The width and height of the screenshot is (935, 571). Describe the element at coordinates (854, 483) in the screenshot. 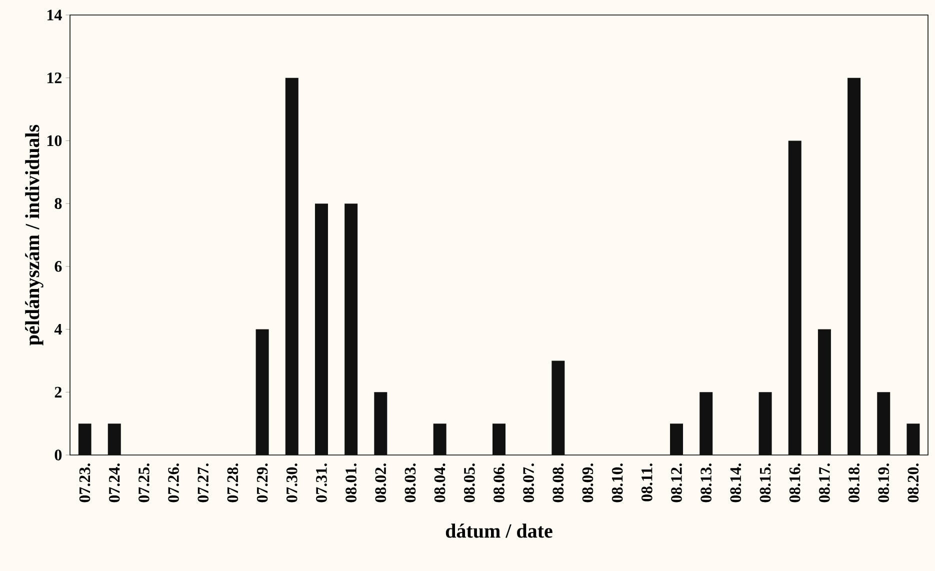

I see `x-tick-label: 08.18.` at that location.